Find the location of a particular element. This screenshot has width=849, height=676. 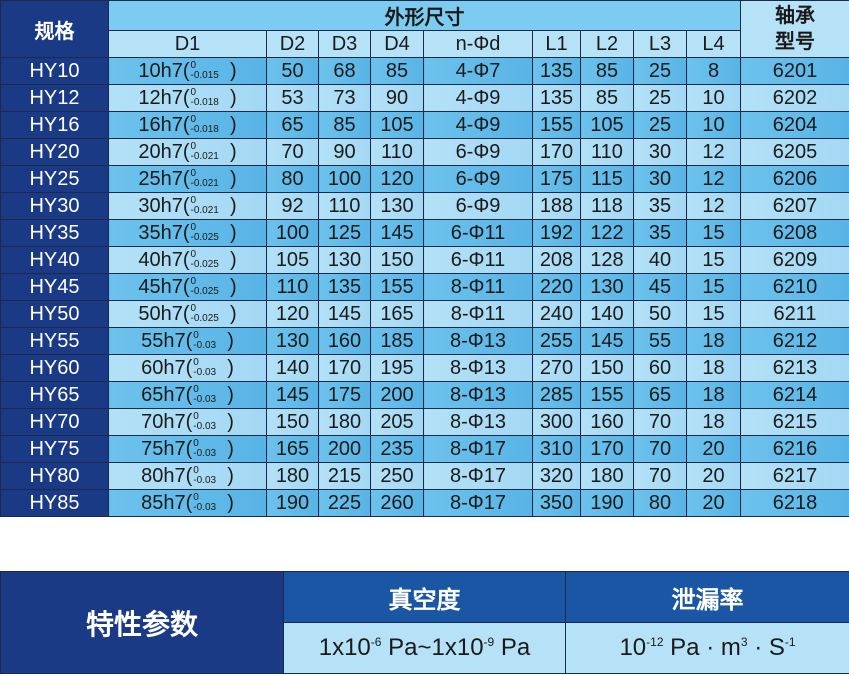

bearing-cell: 6204 is located at coordinates (794, 125).